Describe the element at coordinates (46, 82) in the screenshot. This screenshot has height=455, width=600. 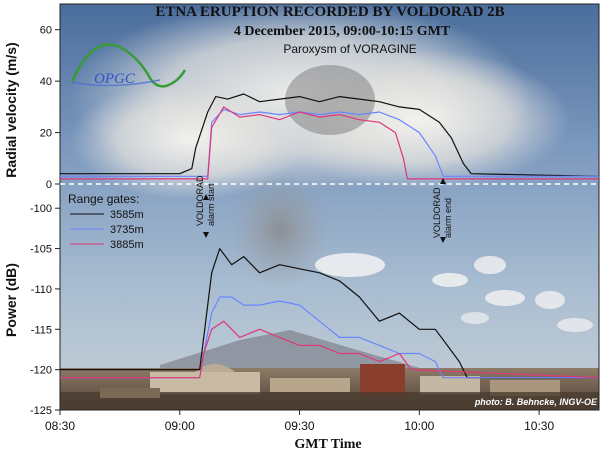
I see `y-tick-label: 40` at that location.